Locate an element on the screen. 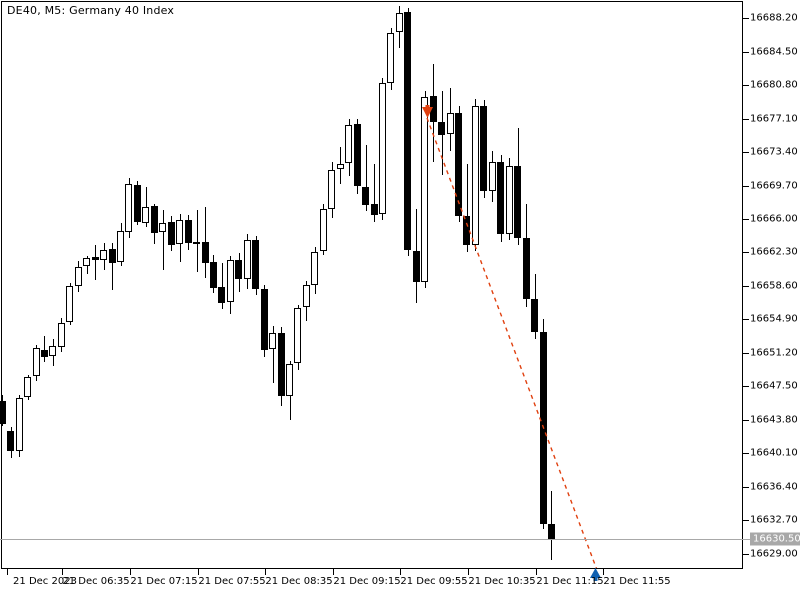  price-axis-label: 16629.00 is located at coordinates (774, 554).